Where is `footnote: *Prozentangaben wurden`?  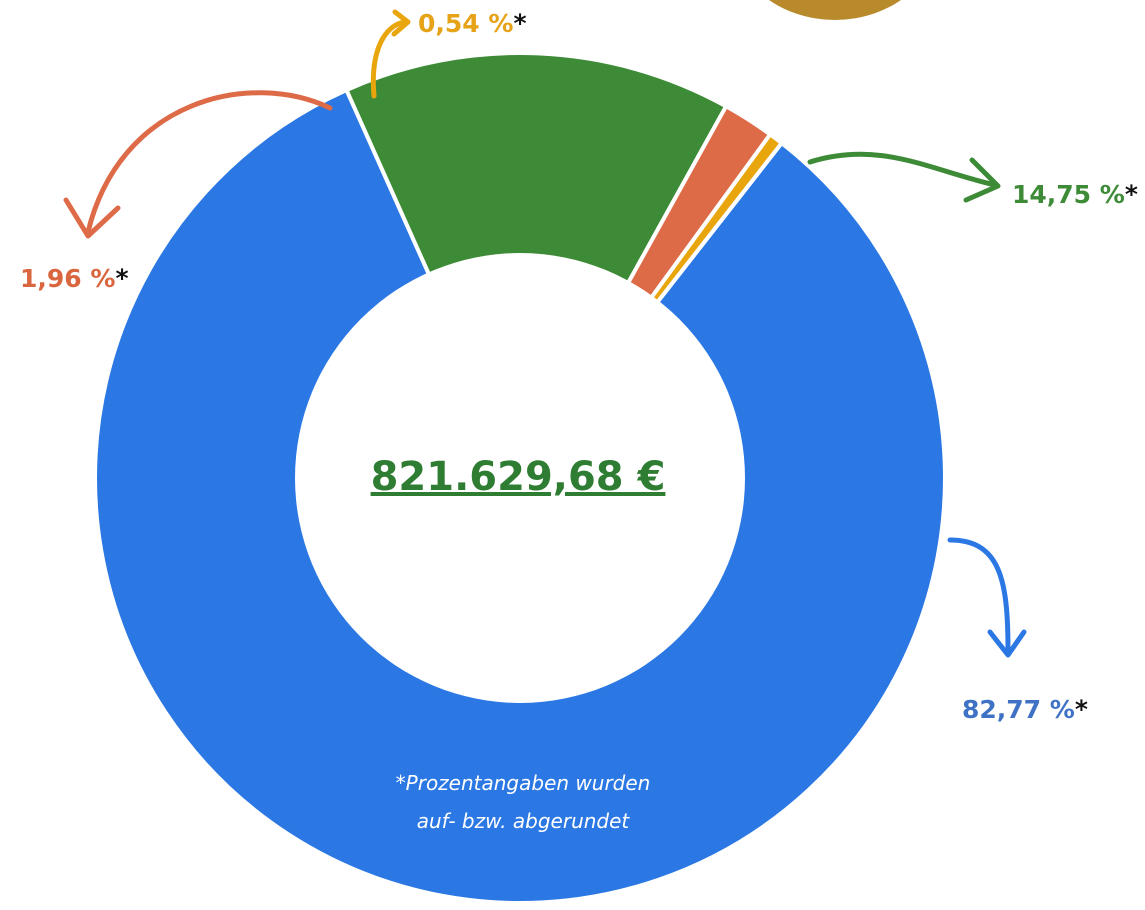 footnote: *Prozentangaben wurden is located at coordinates (523, 783).